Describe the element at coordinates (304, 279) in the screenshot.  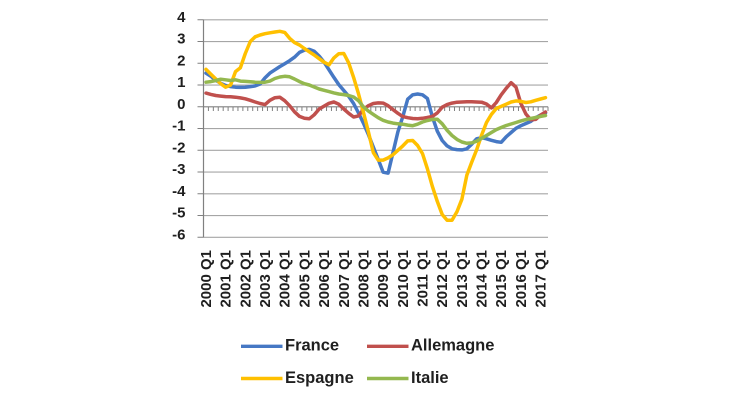
I see `svg-text: 2005 Q1` at that location.